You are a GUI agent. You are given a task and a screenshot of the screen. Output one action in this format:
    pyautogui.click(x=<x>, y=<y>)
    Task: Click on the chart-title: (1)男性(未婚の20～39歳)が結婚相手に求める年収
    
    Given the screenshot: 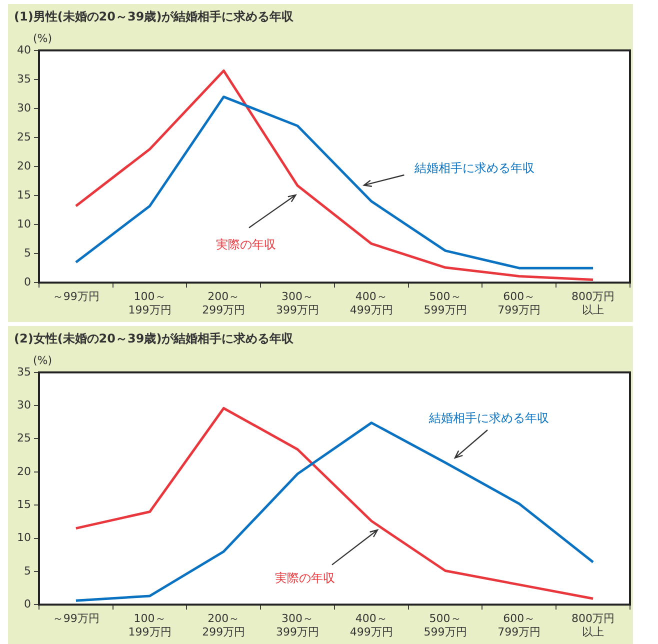 What is the action you would take?
    pyautogui.click(x=154, y=16)
    